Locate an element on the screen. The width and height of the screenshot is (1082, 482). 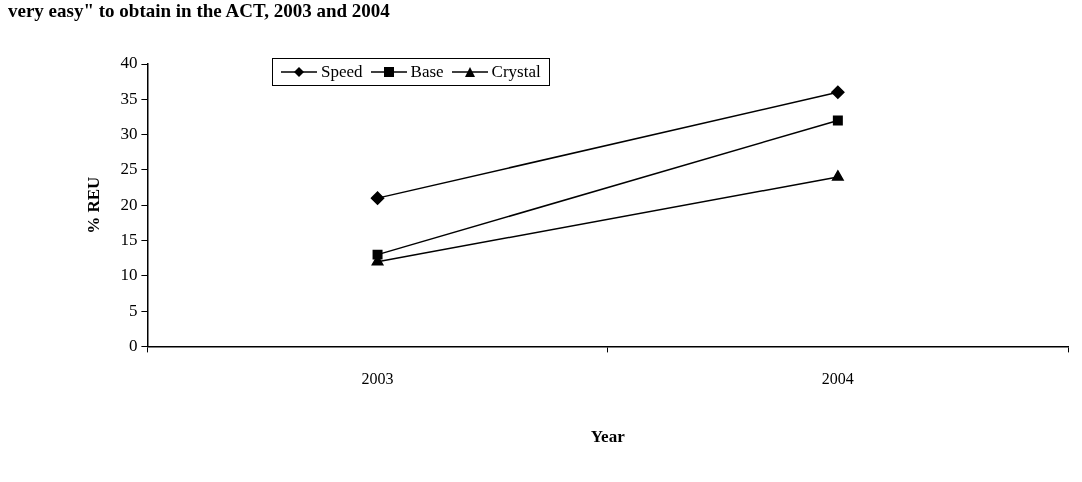
y-tick-label: 5 is located at coordinates (133, 310).